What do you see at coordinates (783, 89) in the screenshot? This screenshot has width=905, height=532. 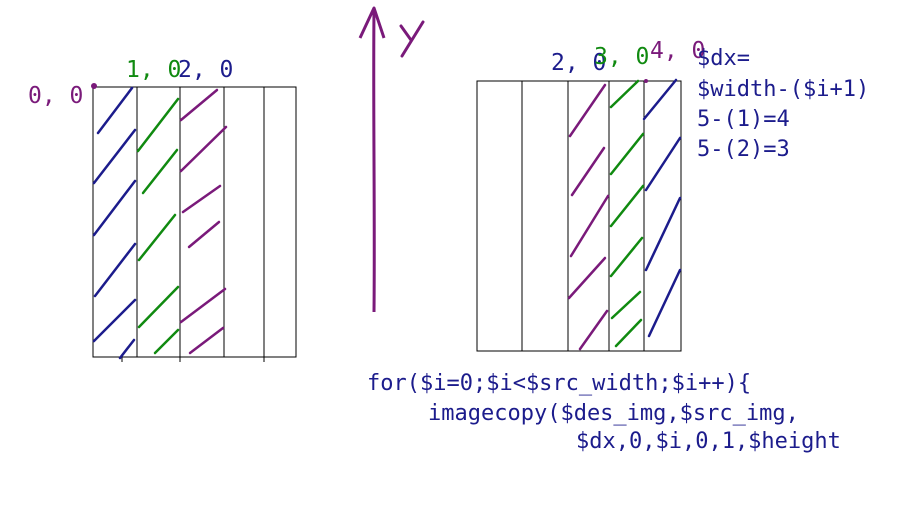 I see `note-line-2: $width-($i+1)` at bounding box center [783, 89].